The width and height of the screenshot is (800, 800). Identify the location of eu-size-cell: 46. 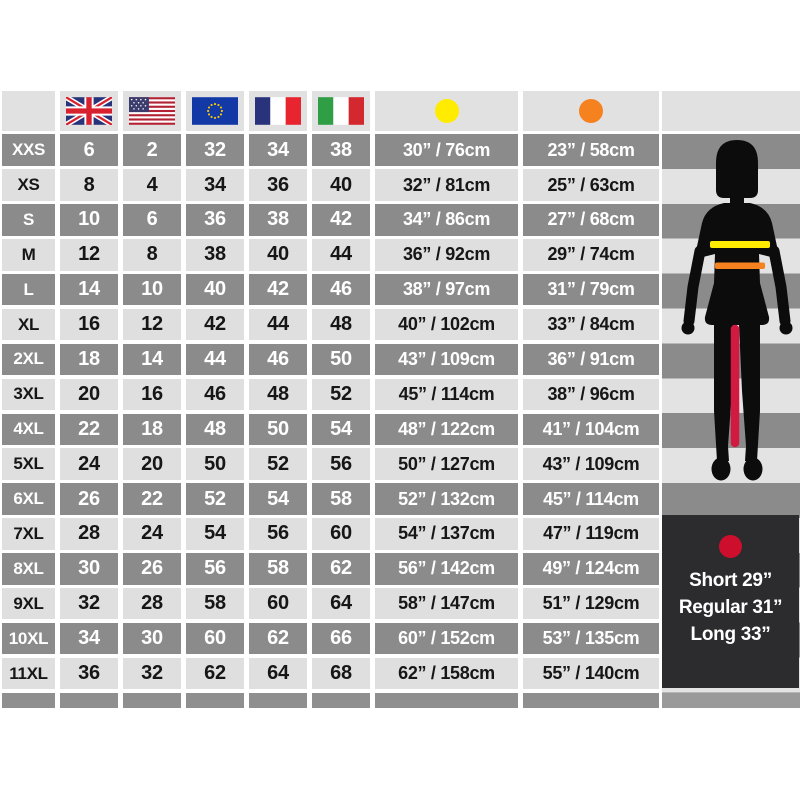
(215, 394).